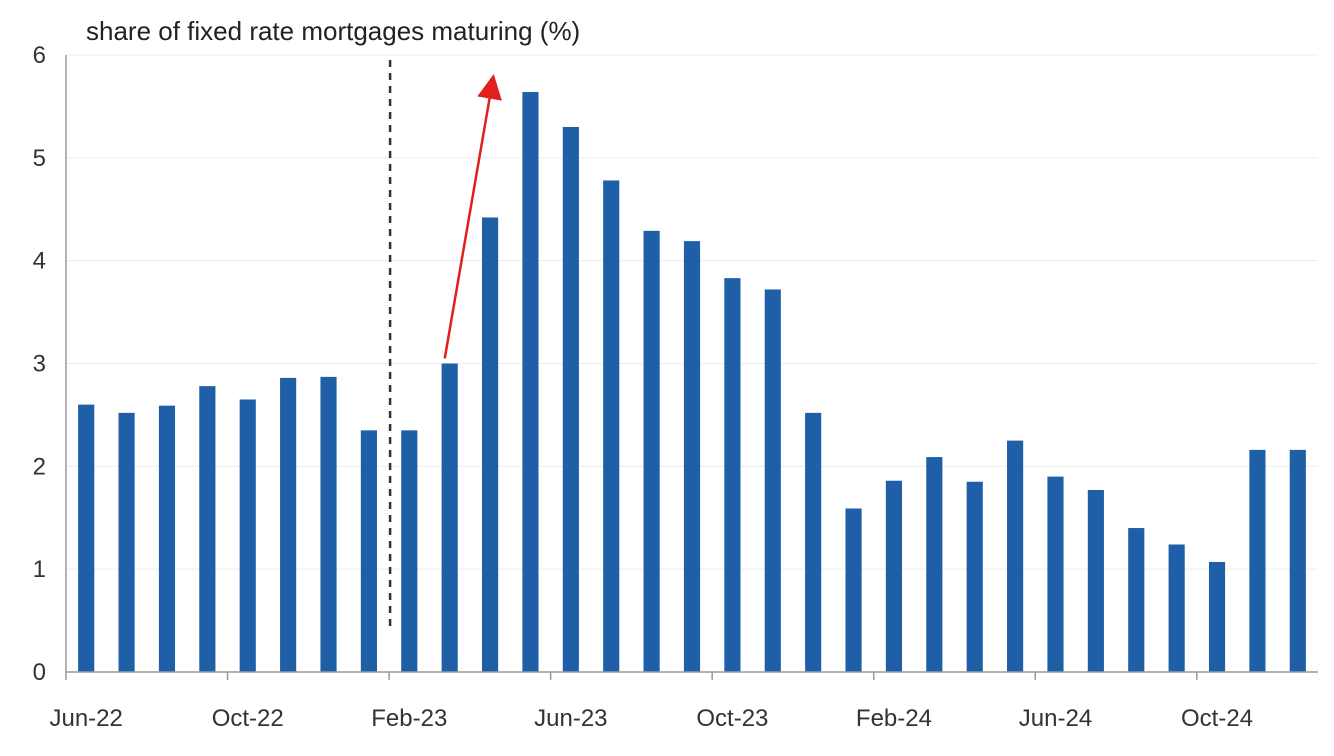  I want to click on y-tick-label: 6, so click(39, 55).